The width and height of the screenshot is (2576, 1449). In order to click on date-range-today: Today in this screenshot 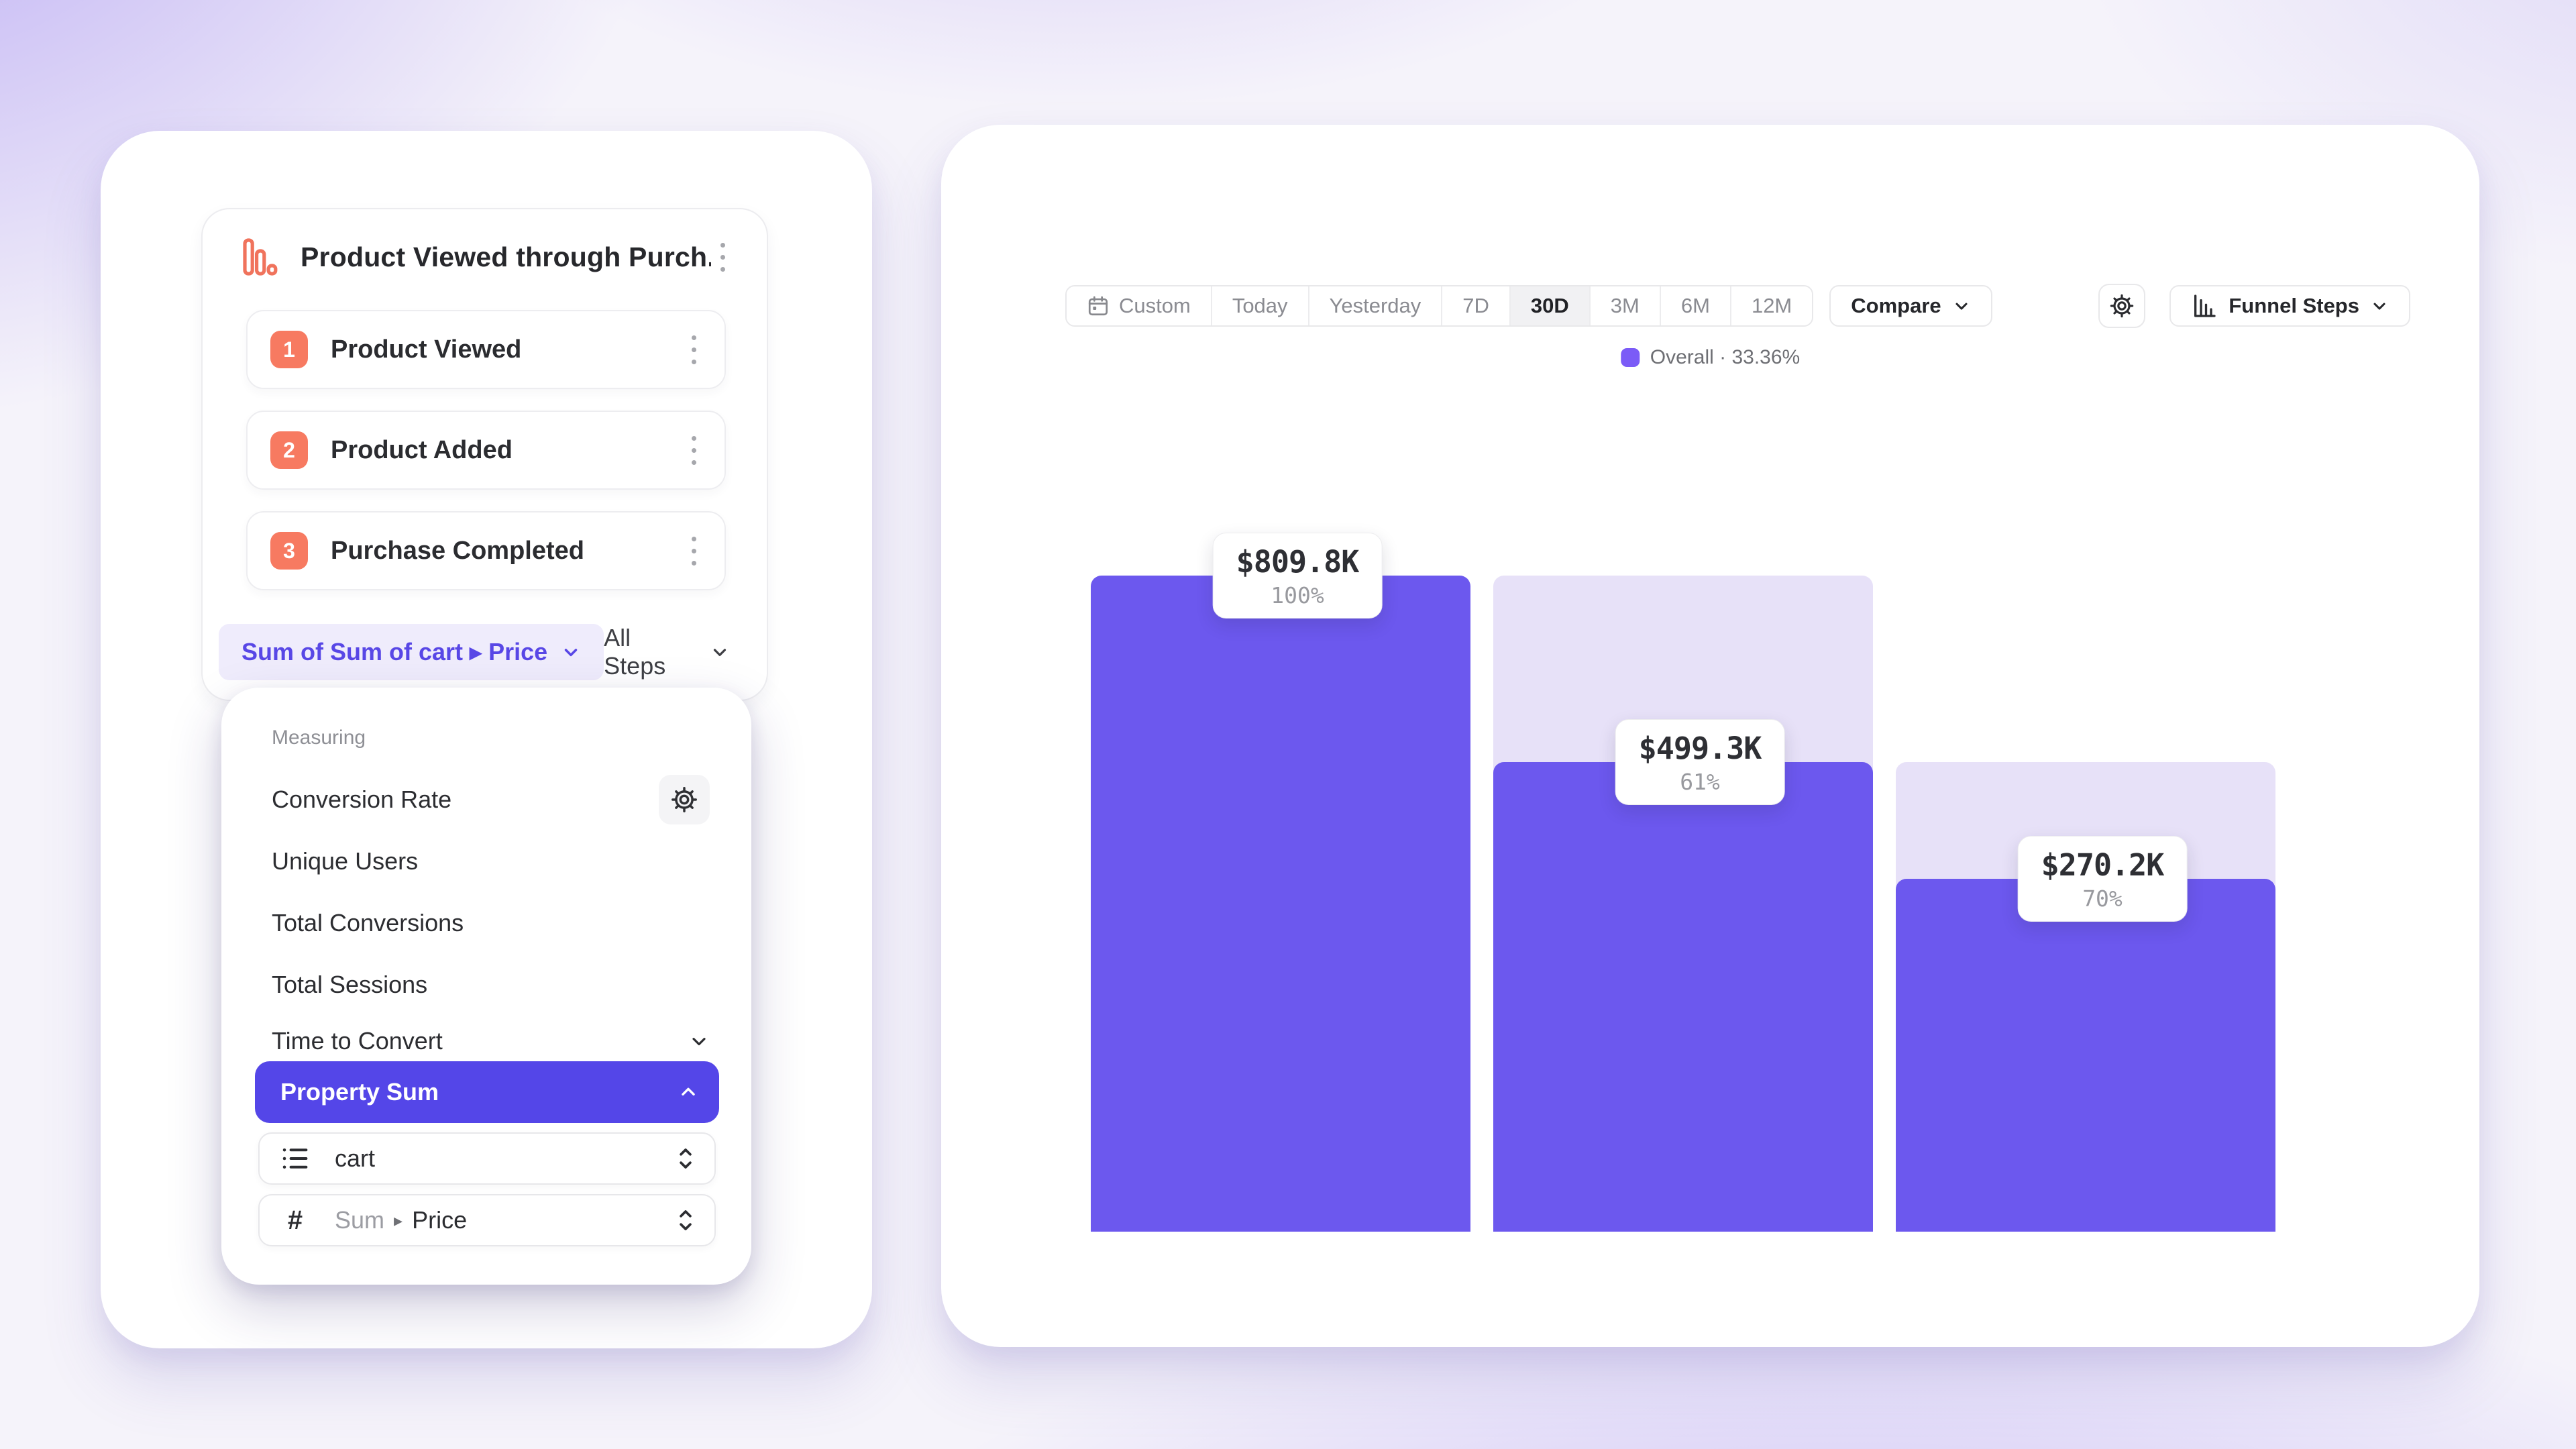, I will do `click(1260, 305)`.